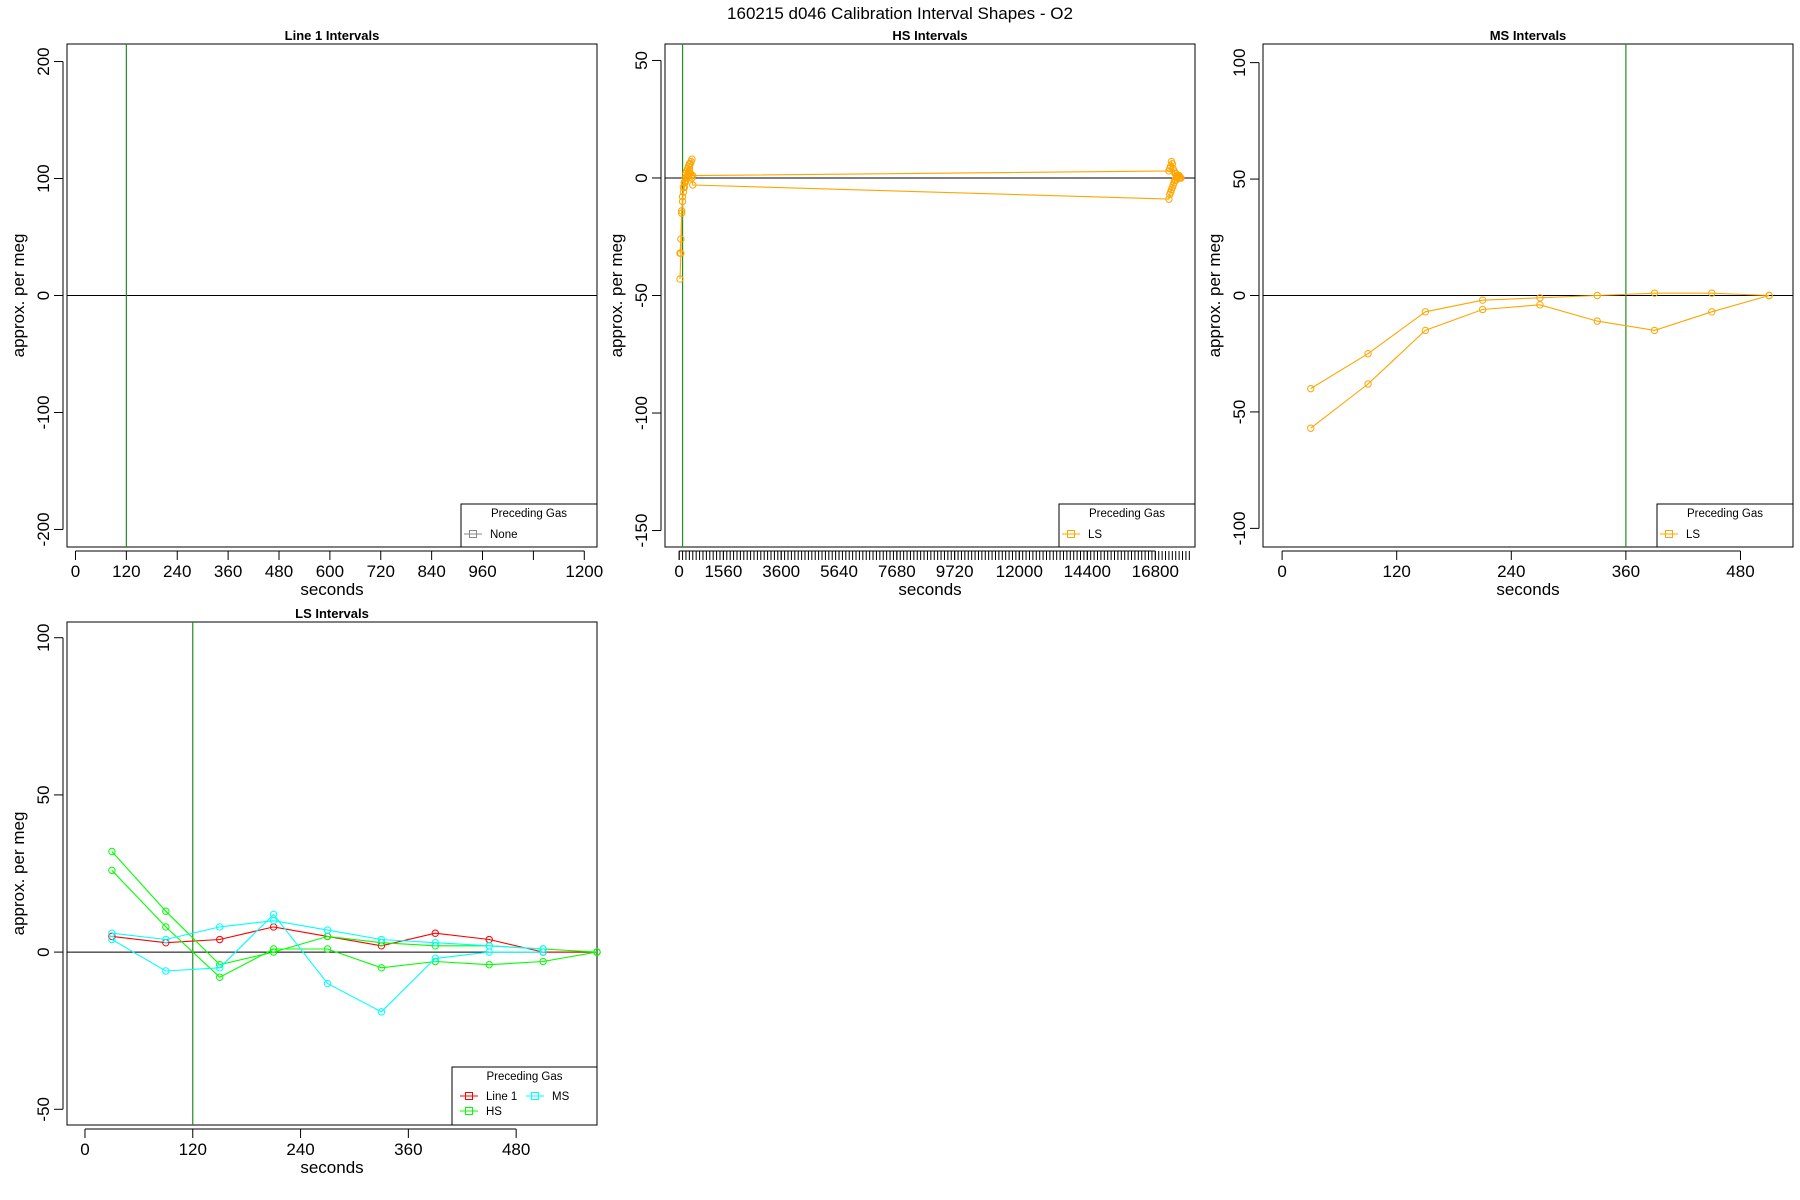 The width and height of the screenshot is (1800, 1200). Describe the element at coordinates (1087, 571) in the screenshot. I see `x-tick-label: 14400` at that location.